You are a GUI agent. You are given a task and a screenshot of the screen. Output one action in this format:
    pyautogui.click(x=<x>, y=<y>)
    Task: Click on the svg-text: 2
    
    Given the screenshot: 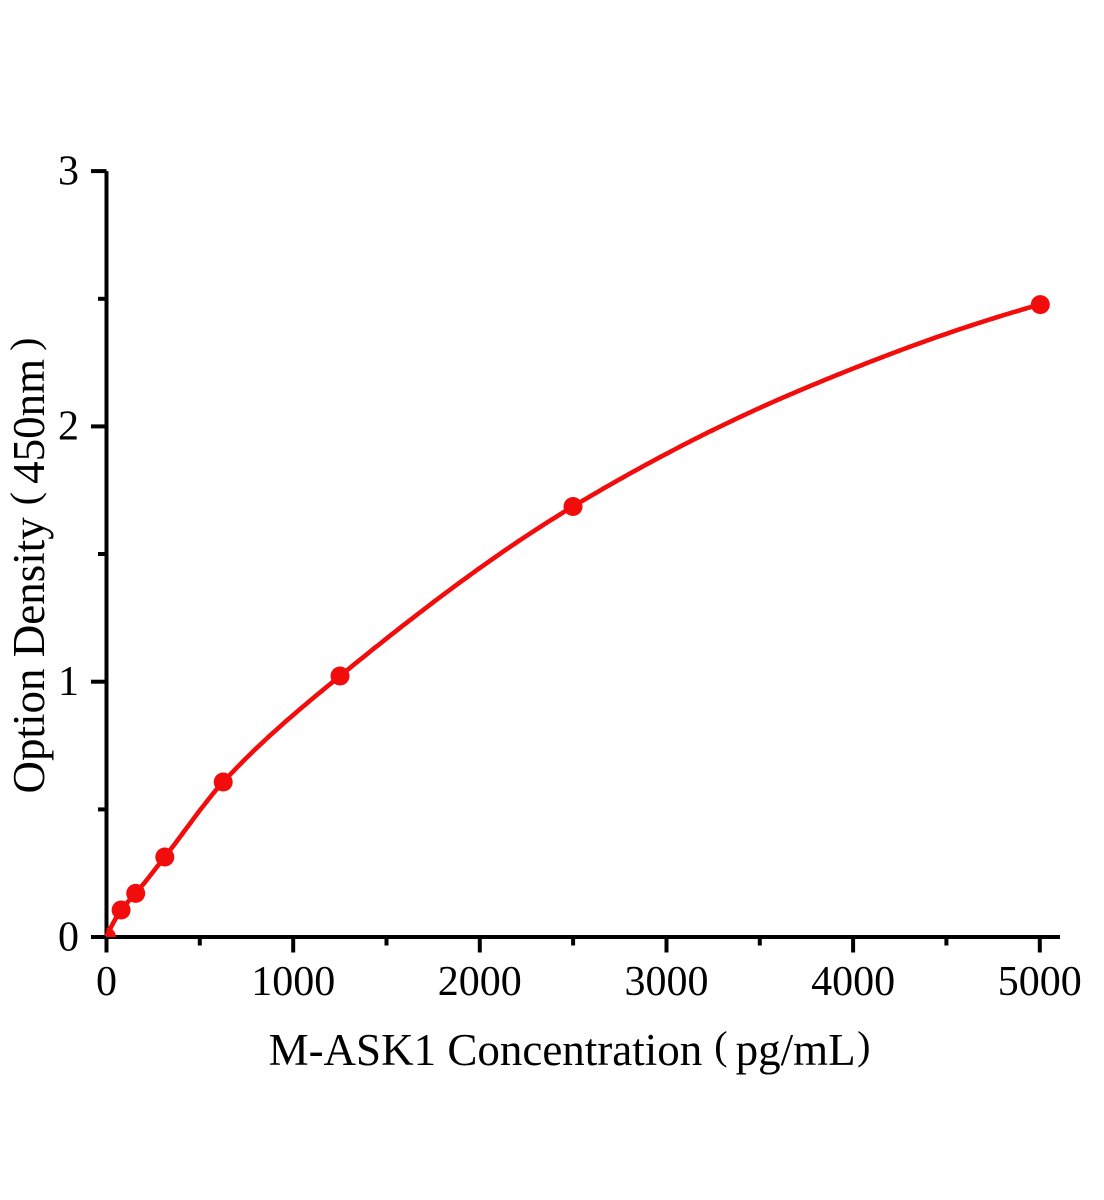 What is the action you would take?
    pyautogui.click(x=68, y=427)
    